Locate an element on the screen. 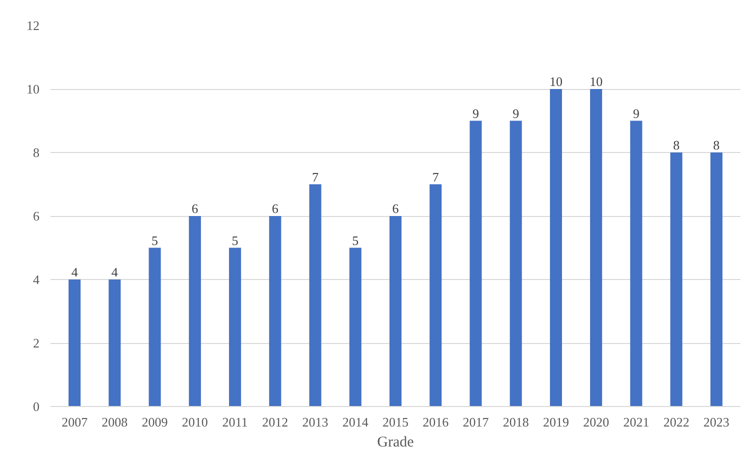  x-tick-label: 2016 is located at coordinates (436, 422).